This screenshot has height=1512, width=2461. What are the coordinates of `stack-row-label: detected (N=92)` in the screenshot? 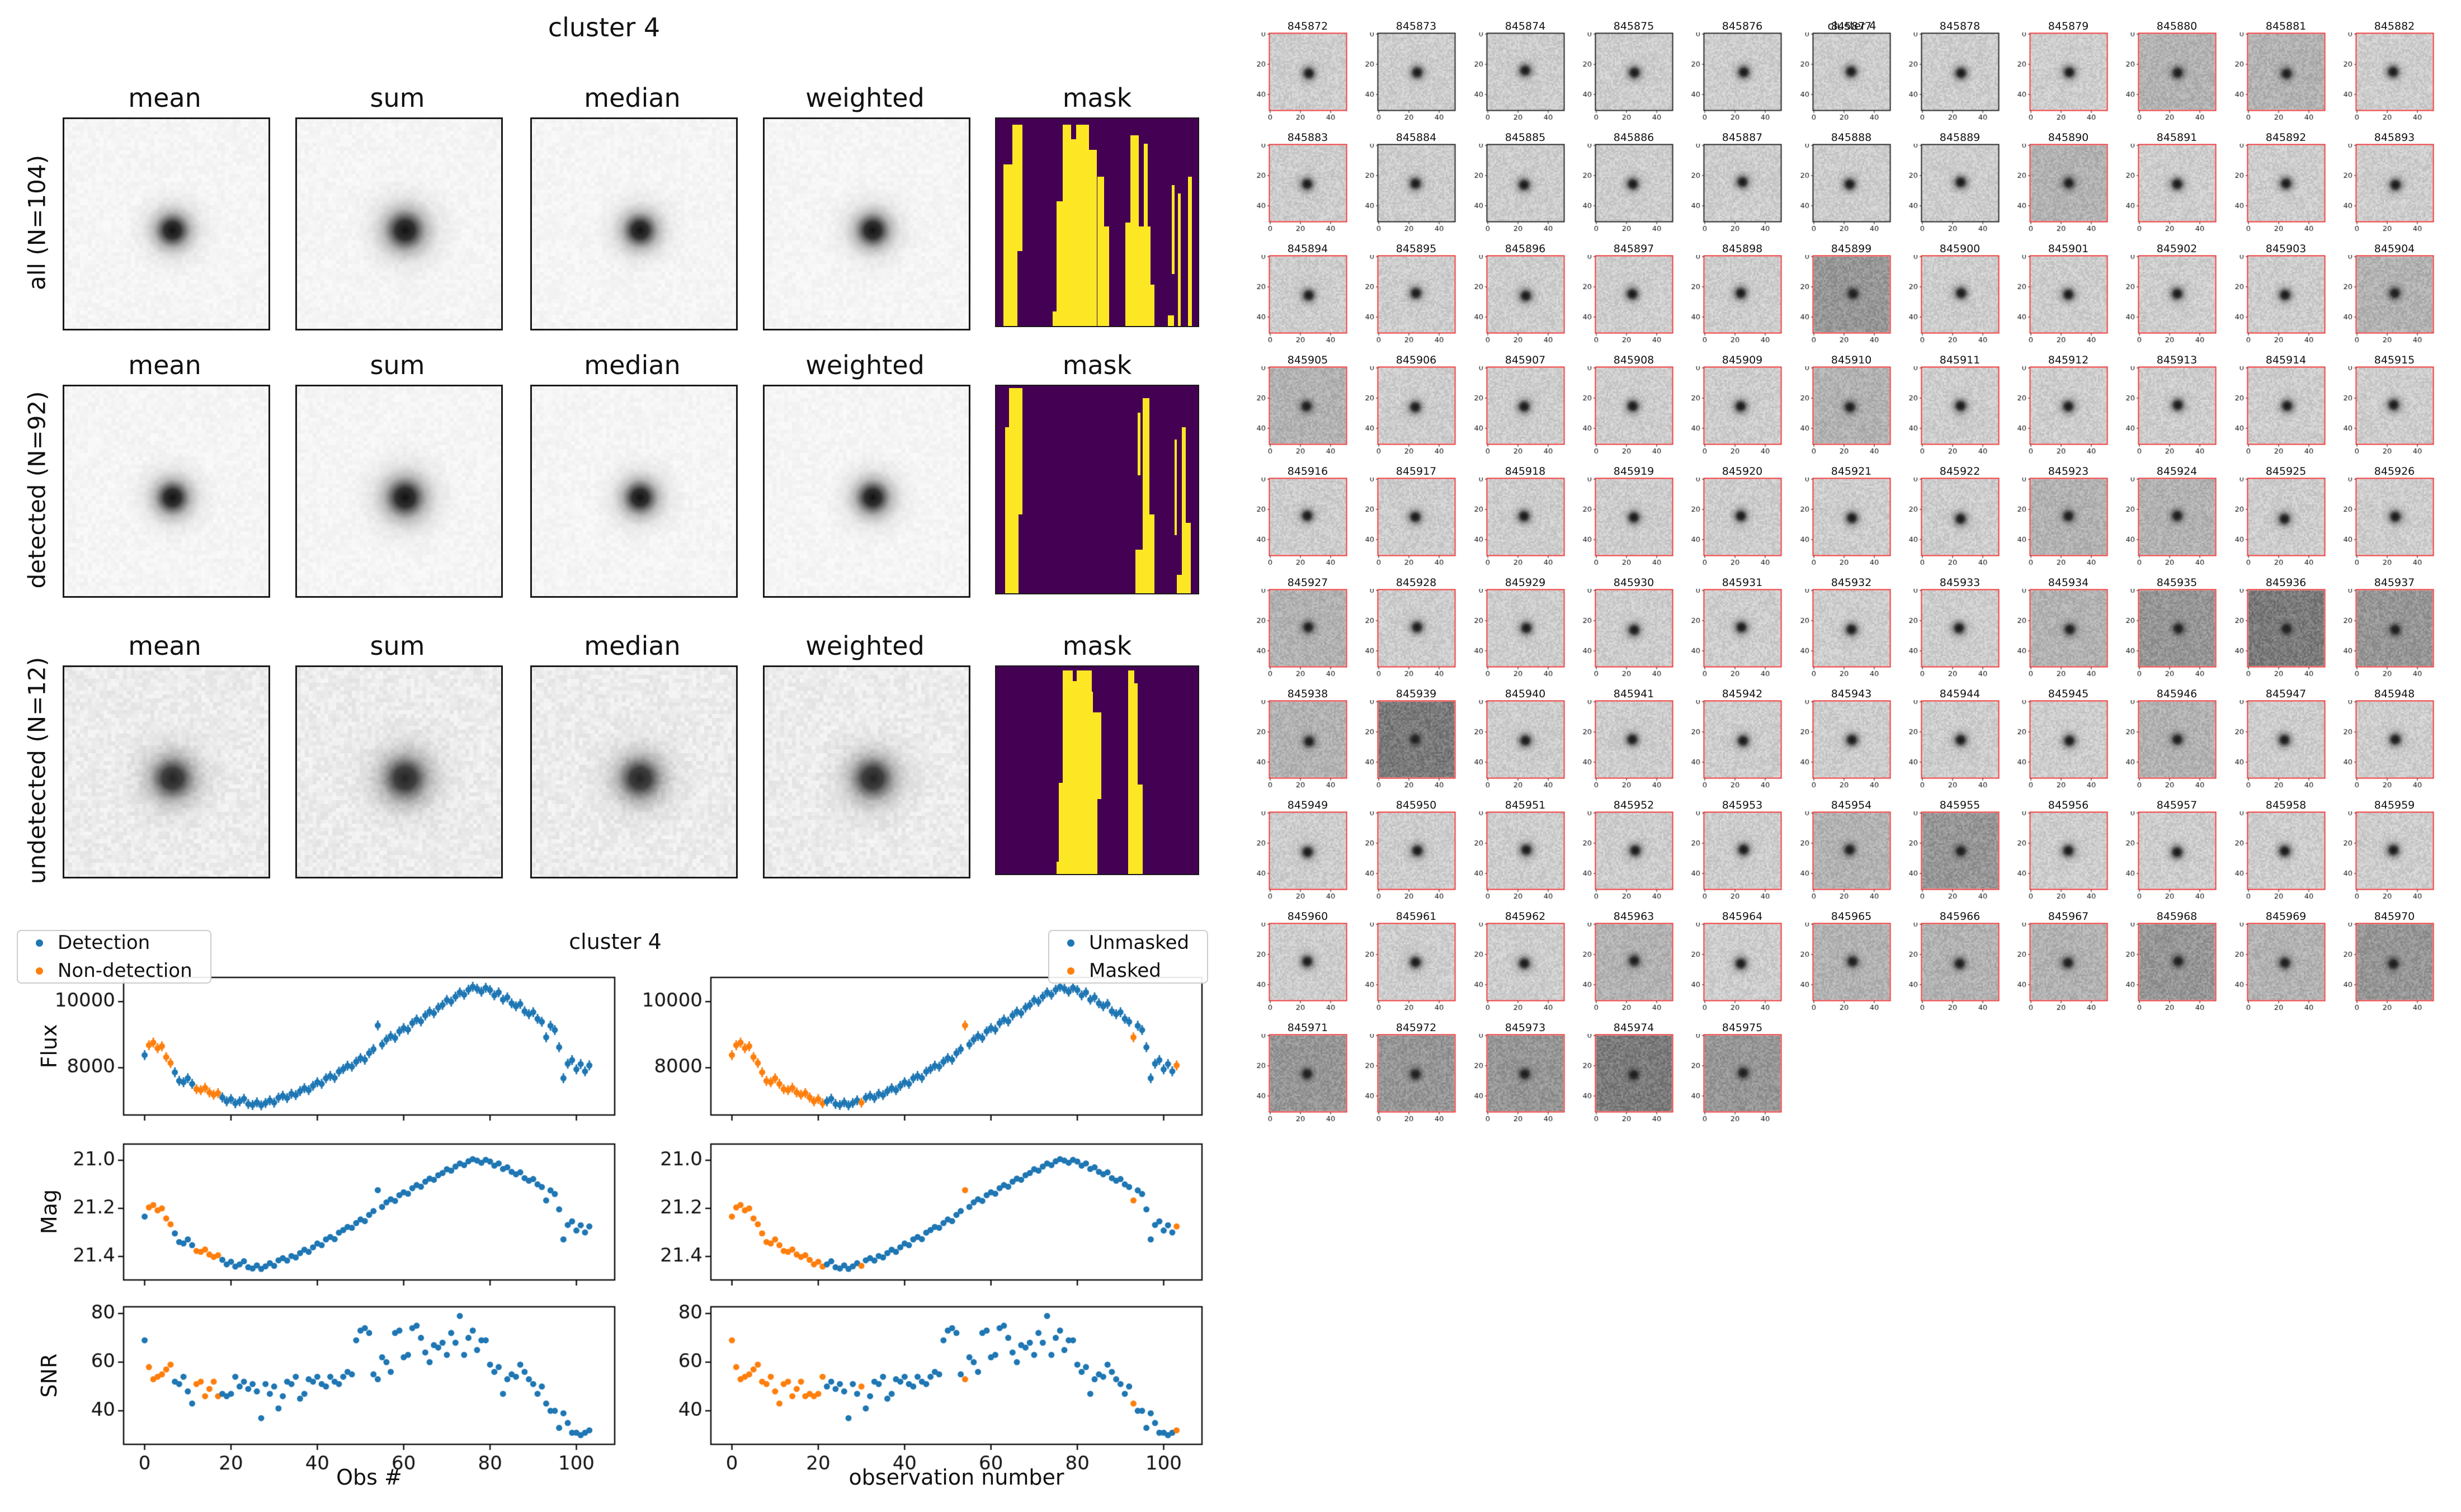 It's located at (37, 489).